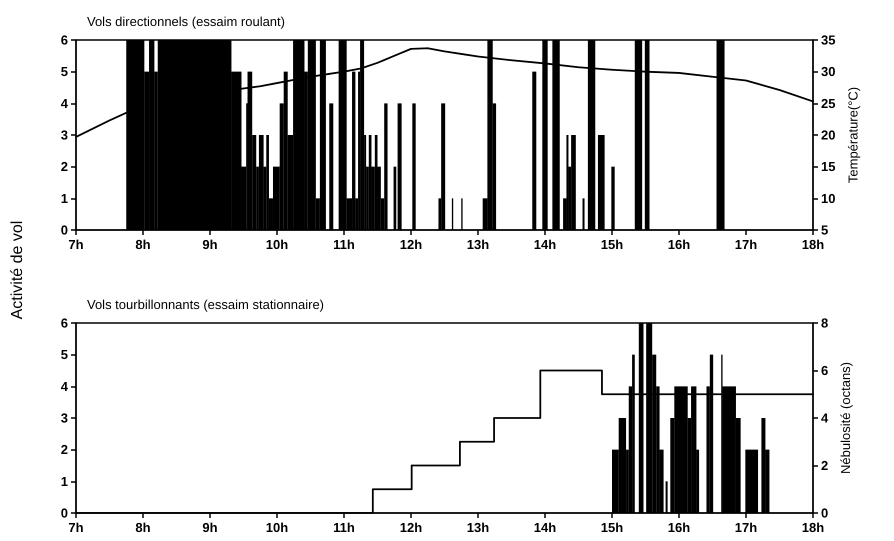 The image size is (894, 541). I want to click on y2-tick-label: 10, so click(828, 198).